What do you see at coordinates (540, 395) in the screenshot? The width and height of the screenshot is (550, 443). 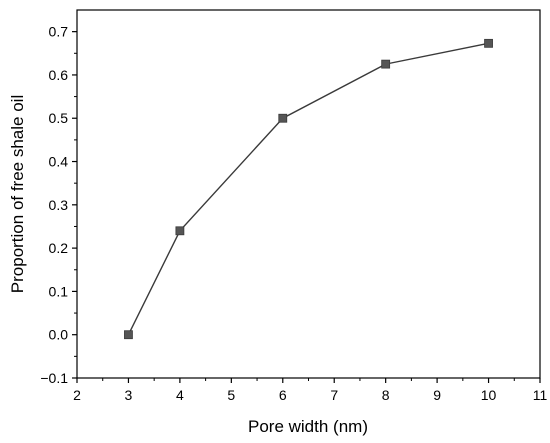 I see `x-tick-label: 11` at bounding box center [540, 395].